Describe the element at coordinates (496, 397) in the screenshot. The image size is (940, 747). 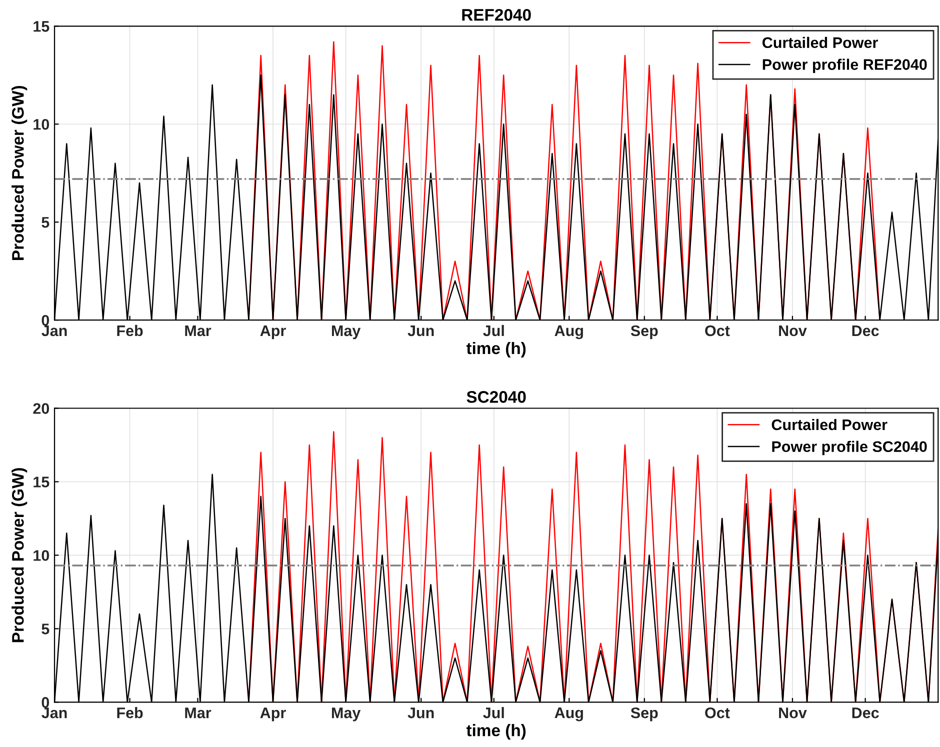
I see `chart-title: SC2040` at that location.